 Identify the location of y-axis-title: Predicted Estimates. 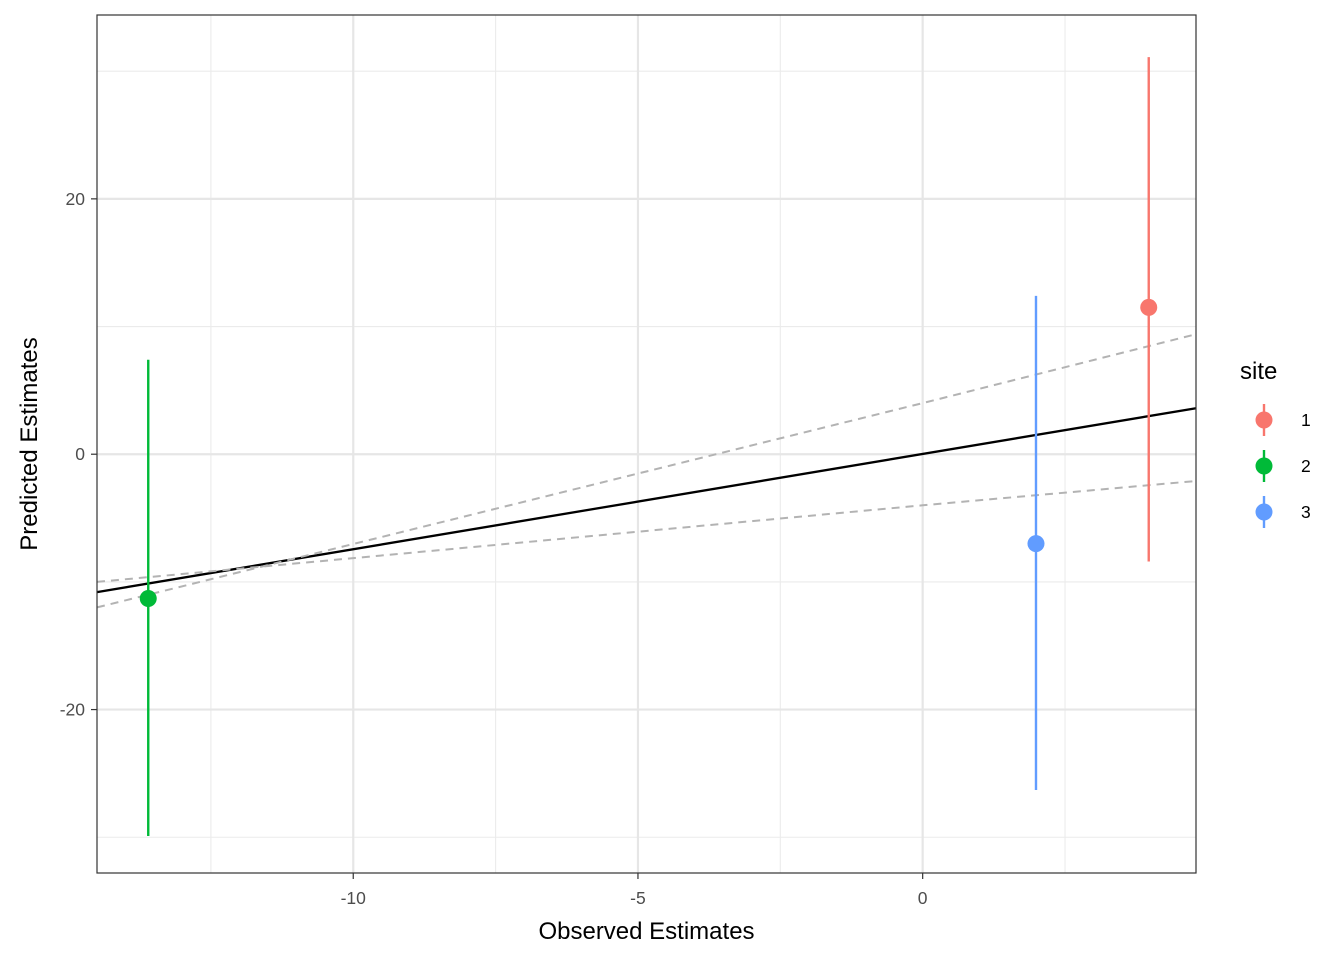
(29, 443).